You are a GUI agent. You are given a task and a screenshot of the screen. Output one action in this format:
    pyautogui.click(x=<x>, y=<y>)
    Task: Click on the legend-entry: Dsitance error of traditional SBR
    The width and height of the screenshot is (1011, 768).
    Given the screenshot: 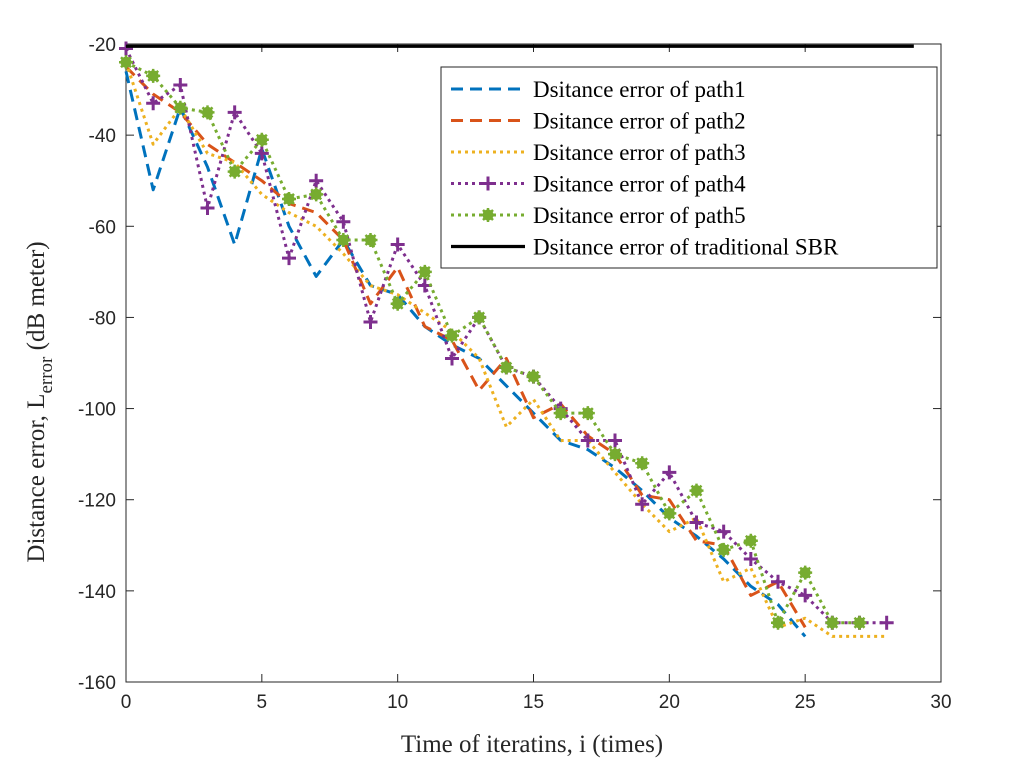 What is the action you would take?
    pyautogui.click(x=645, y=247)
    